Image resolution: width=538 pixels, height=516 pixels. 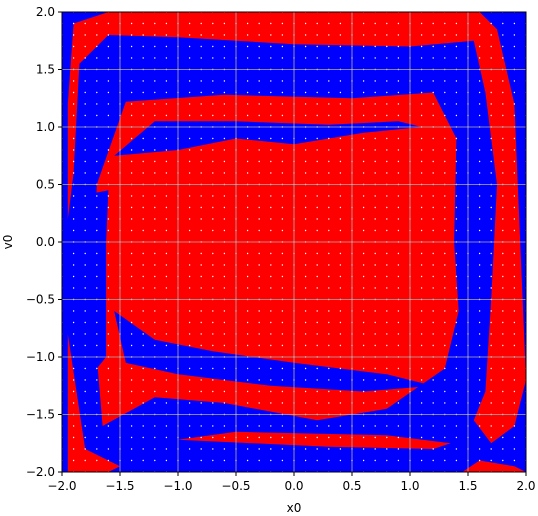 I want to click on x-tick-label: −1.0, so click(x=177, y=486).